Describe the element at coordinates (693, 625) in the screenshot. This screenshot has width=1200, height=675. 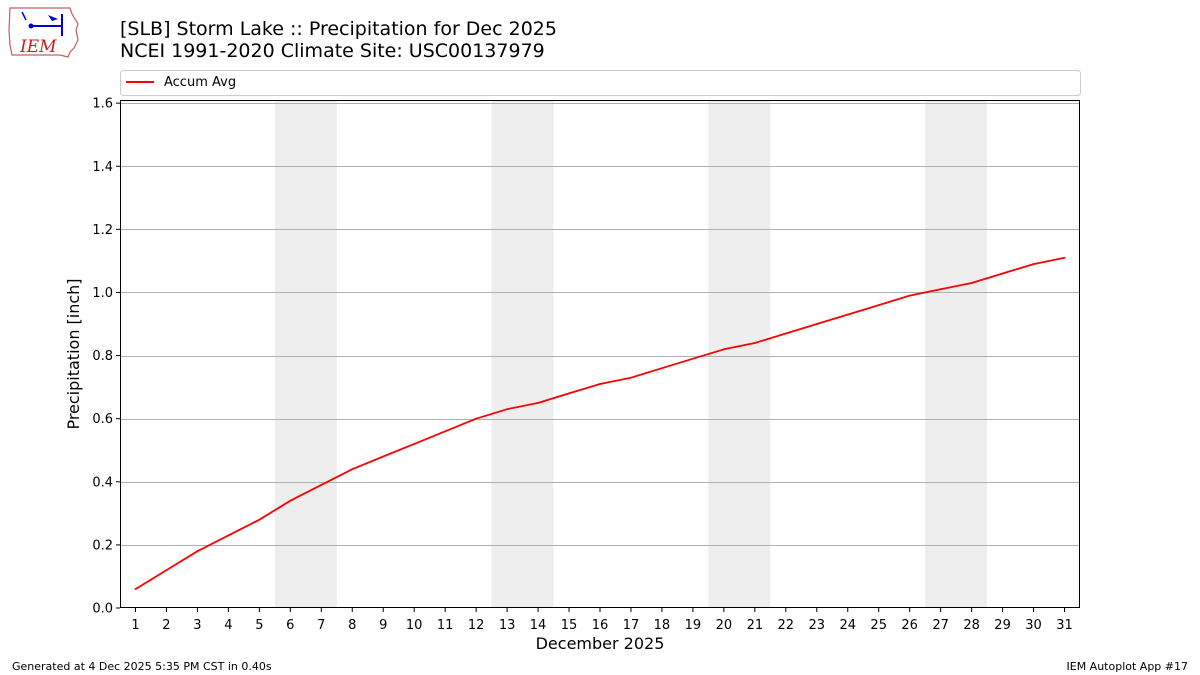
I see `x-tick-label: 19` at that location.